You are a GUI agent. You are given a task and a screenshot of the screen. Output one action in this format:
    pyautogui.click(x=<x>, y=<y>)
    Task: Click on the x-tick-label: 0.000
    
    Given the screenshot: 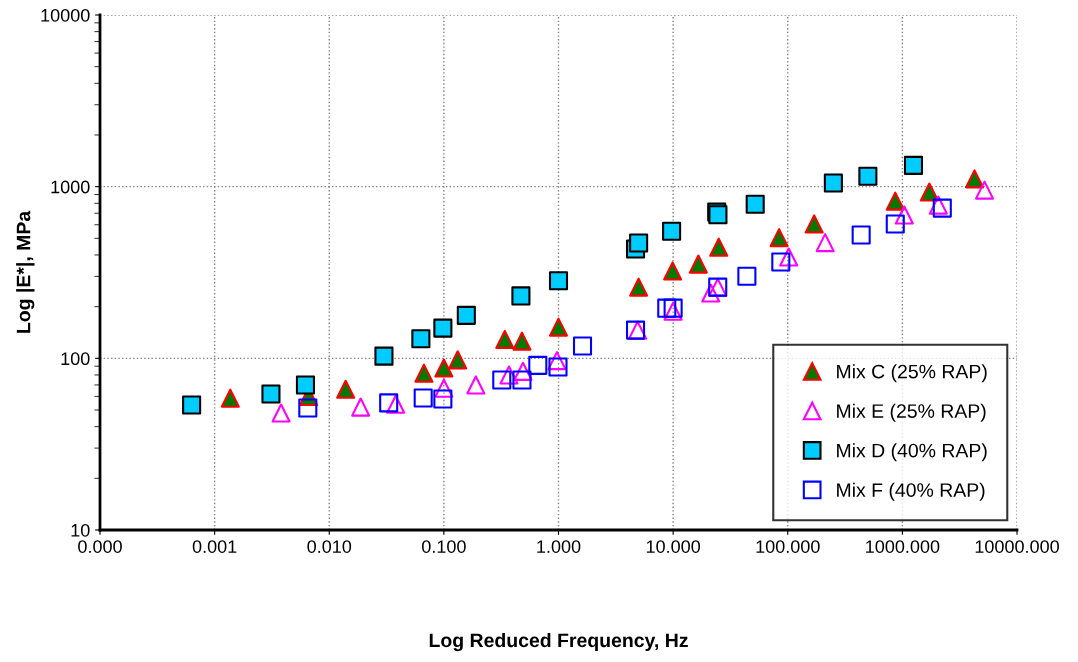 What is the action you would take?
    pyautogui.click(x=100, y=546)
    